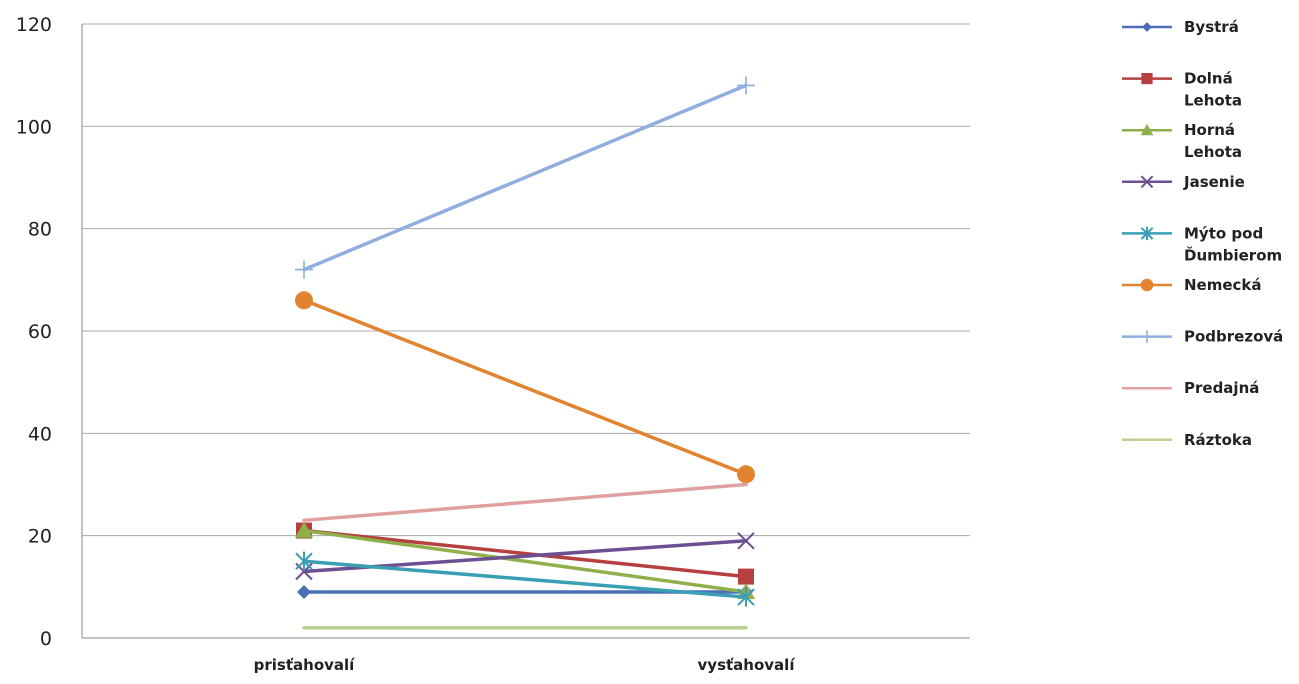  Describe the element at coordinates (305, 665) in the screenshot. I see `x-tick-label: prisťahovalí` at that location.